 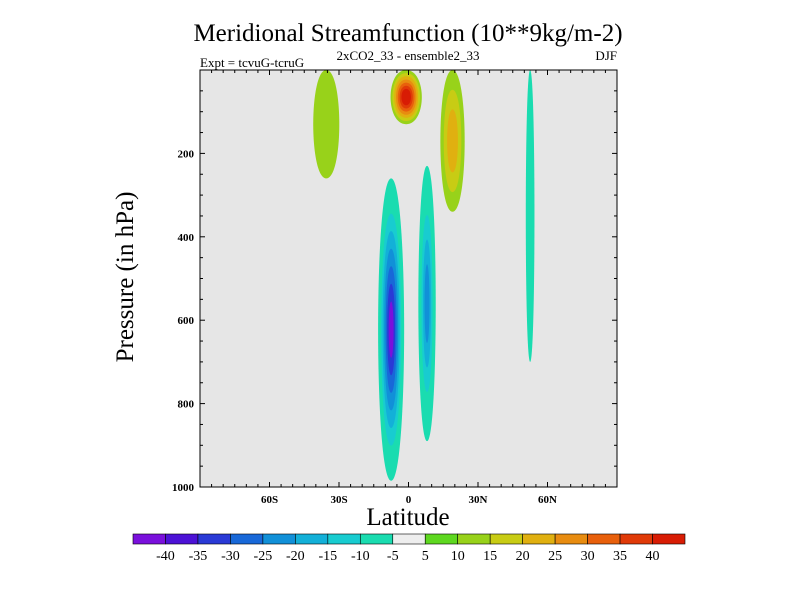 What do you see at coordinates (186, 238) in the screenshot?
I see `y-tick-label: 400` at bounding box center [186, 238].